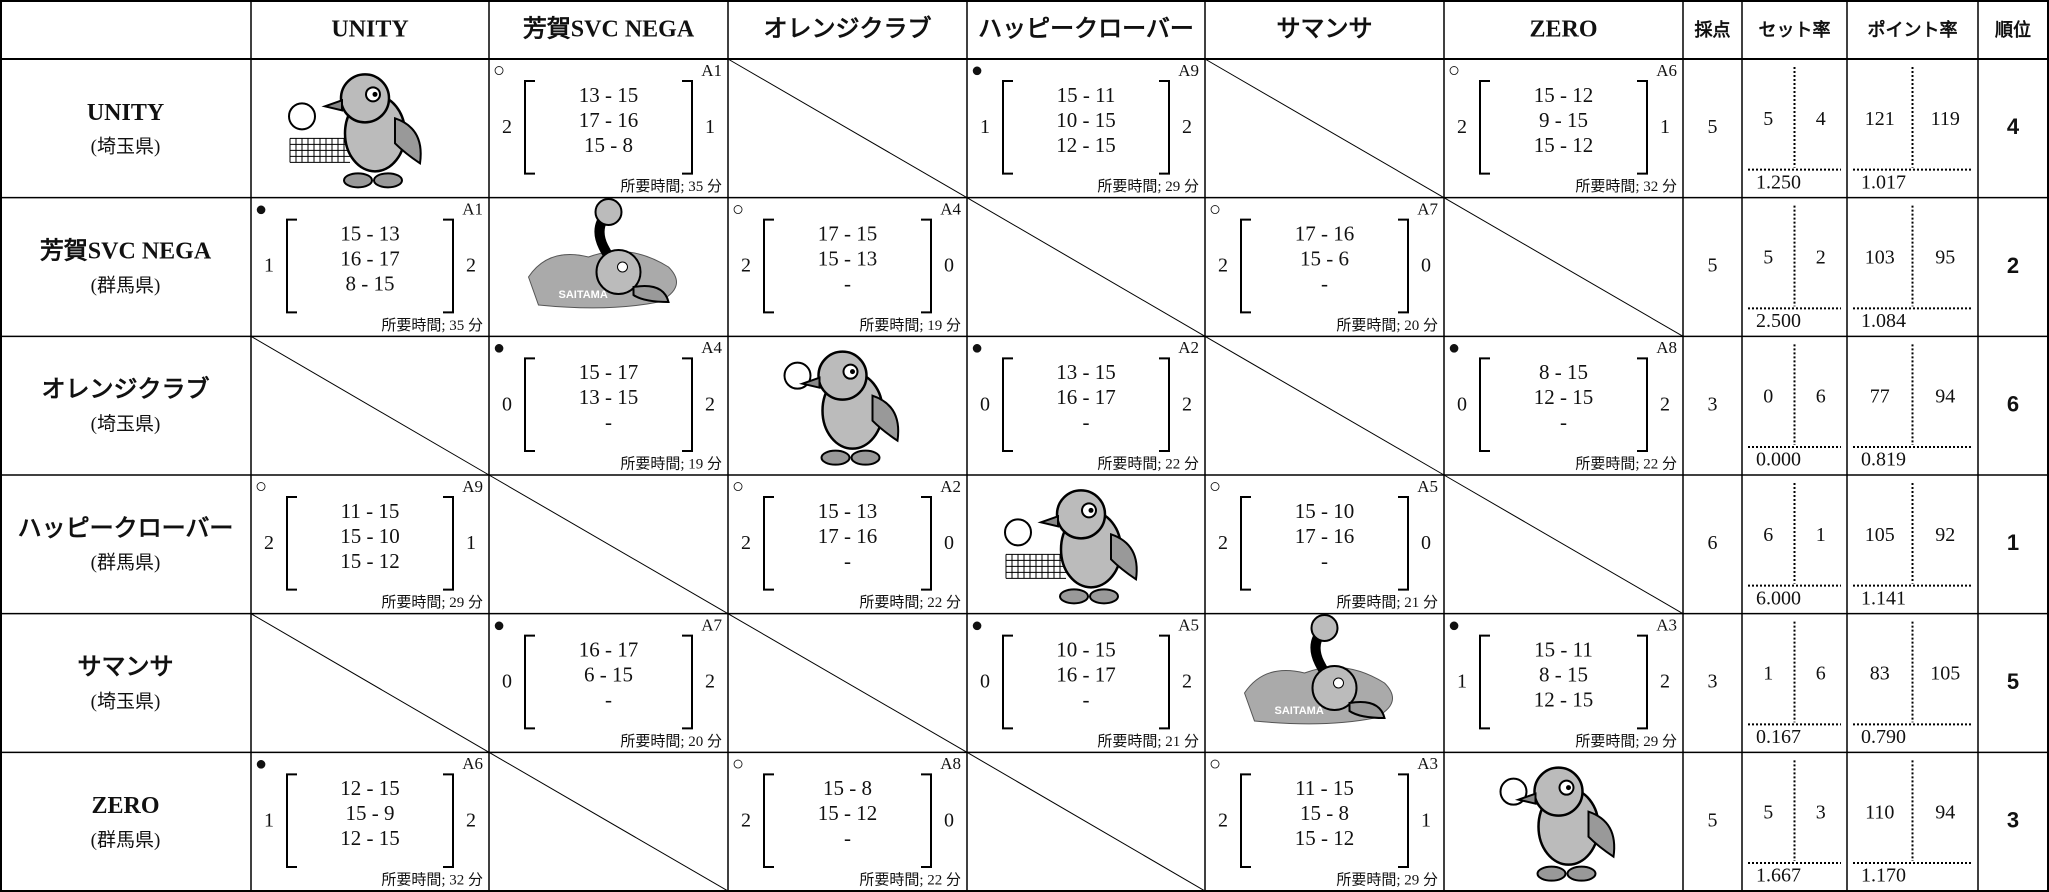 The image size is (2049, 892). I want to click on set-score: 16 - 17, so click(1086, 674).